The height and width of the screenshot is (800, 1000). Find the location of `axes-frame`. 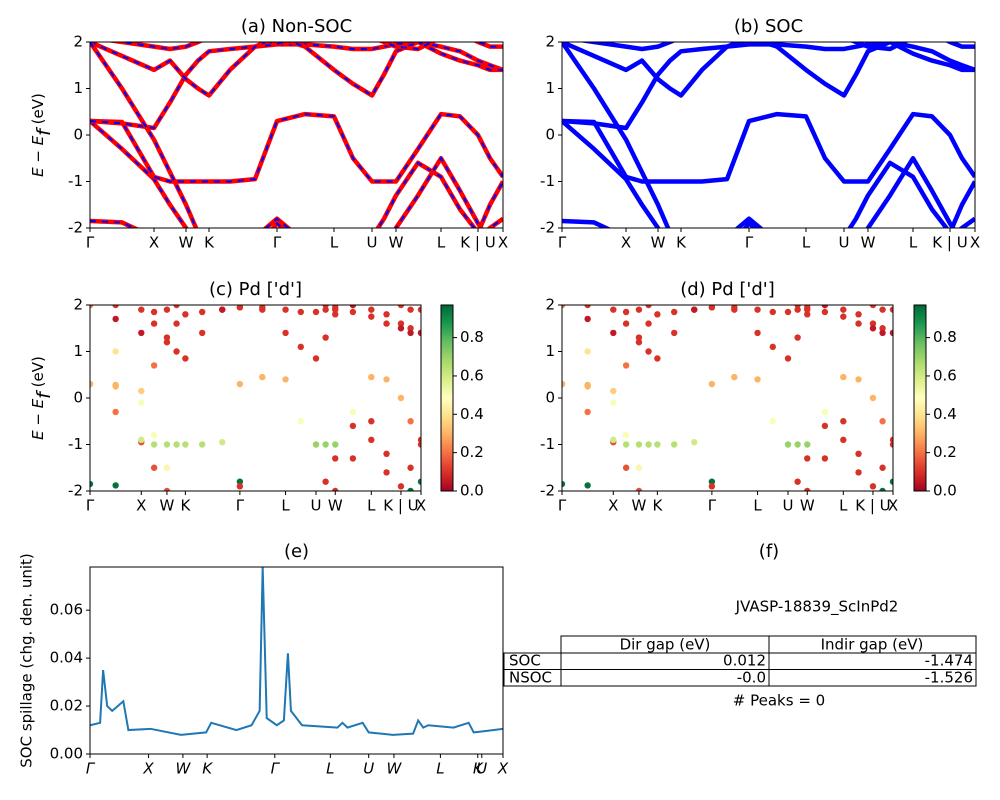

axes-frame is located at coordinates (296, 135).